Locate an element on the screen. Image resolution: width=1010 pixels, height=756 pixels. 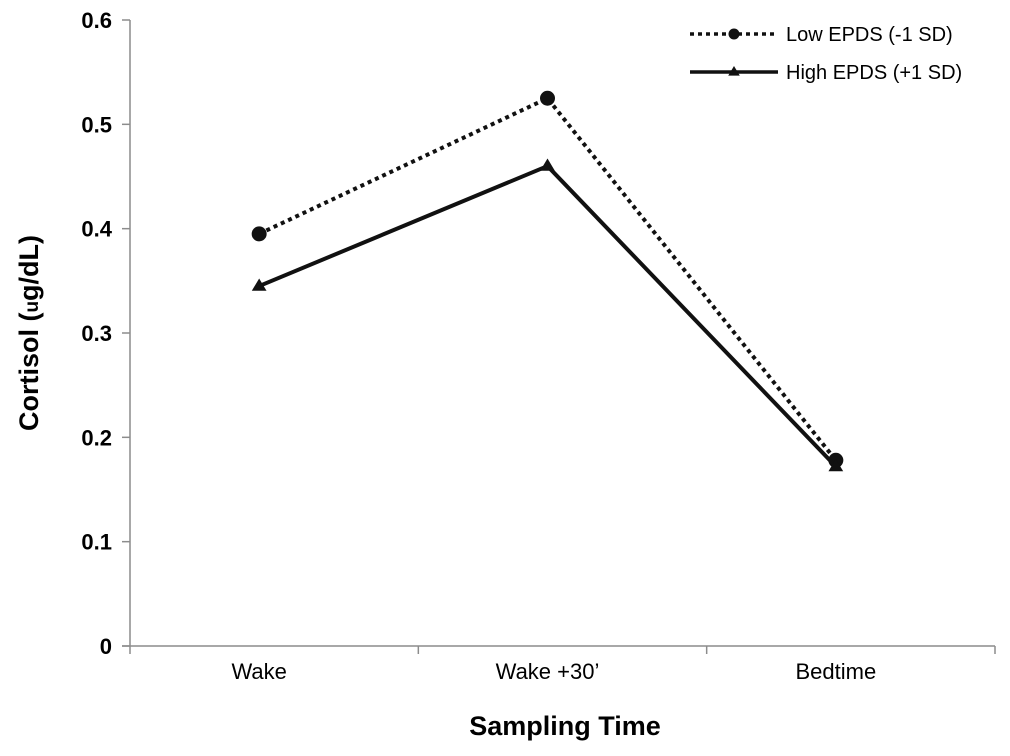
x-tick-label: Wake is located at coordinates (258, 671).